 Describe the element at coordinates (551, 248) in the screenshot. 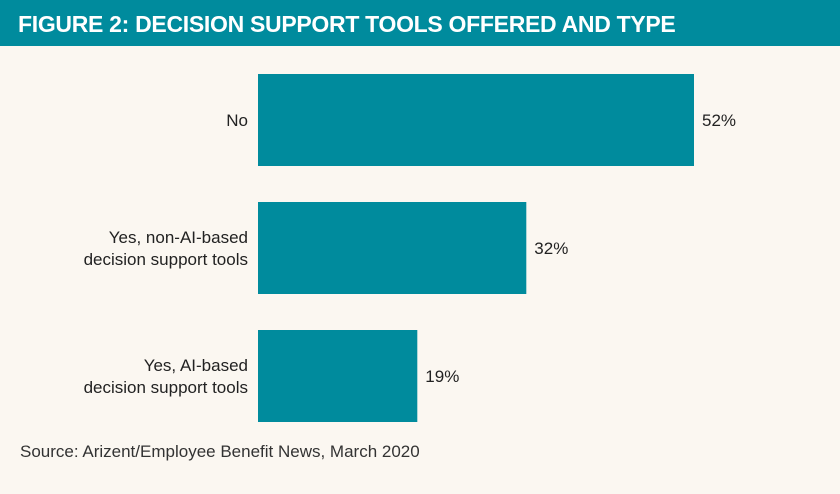

I see `value-label-1: 32%` at that location.